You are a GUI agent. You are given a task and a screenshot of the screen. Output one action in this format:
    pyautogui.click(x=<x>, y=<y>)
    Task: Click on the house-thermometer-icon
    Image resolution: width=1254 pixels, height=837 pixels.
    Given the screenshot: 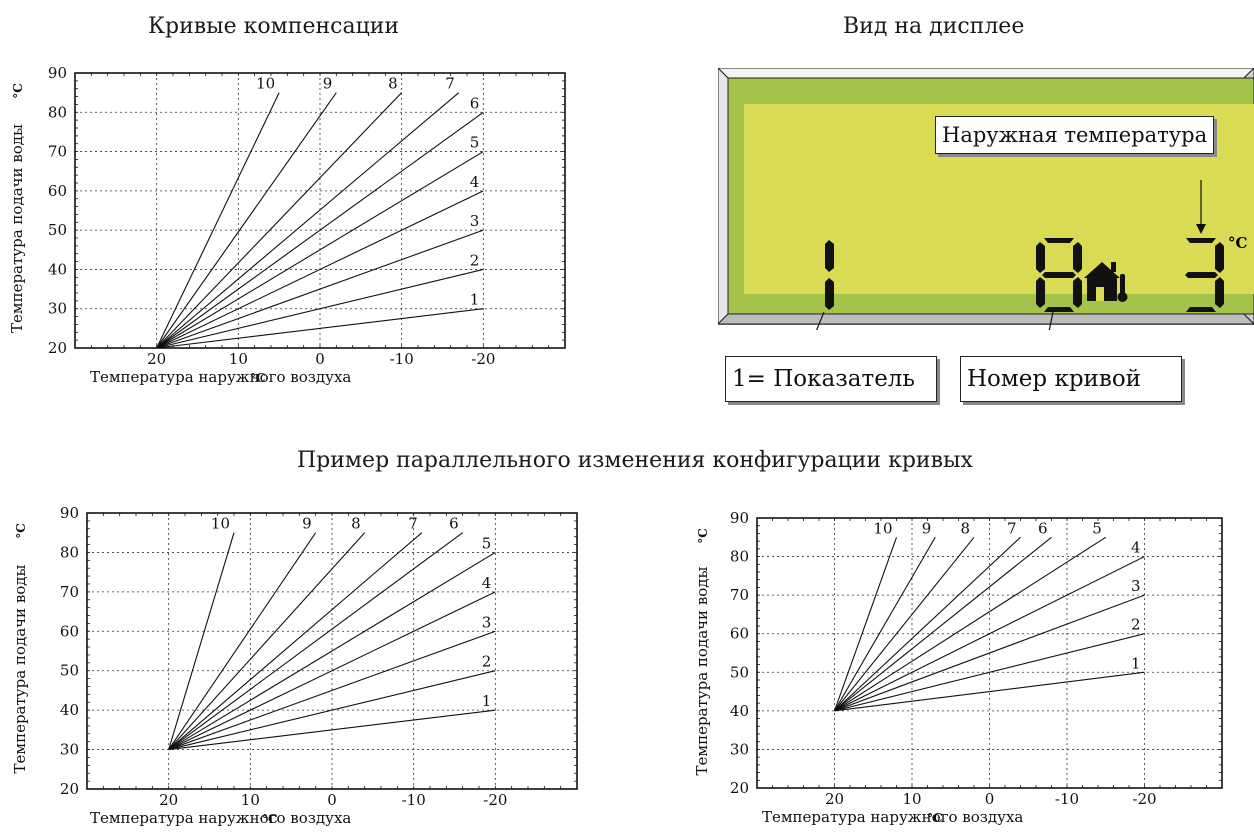 What is the action you would take?
    pyautogui.click(x=1106, y=282)
    